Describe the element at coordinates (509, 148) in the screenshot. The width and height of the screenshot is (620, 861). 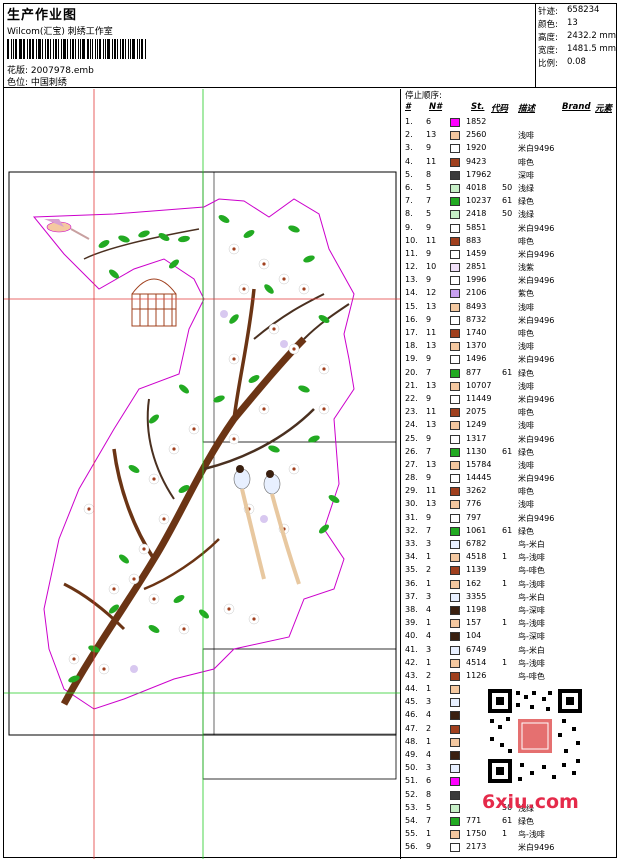
I see `stop-row: 3. 9 1920 米白9496` at that location.